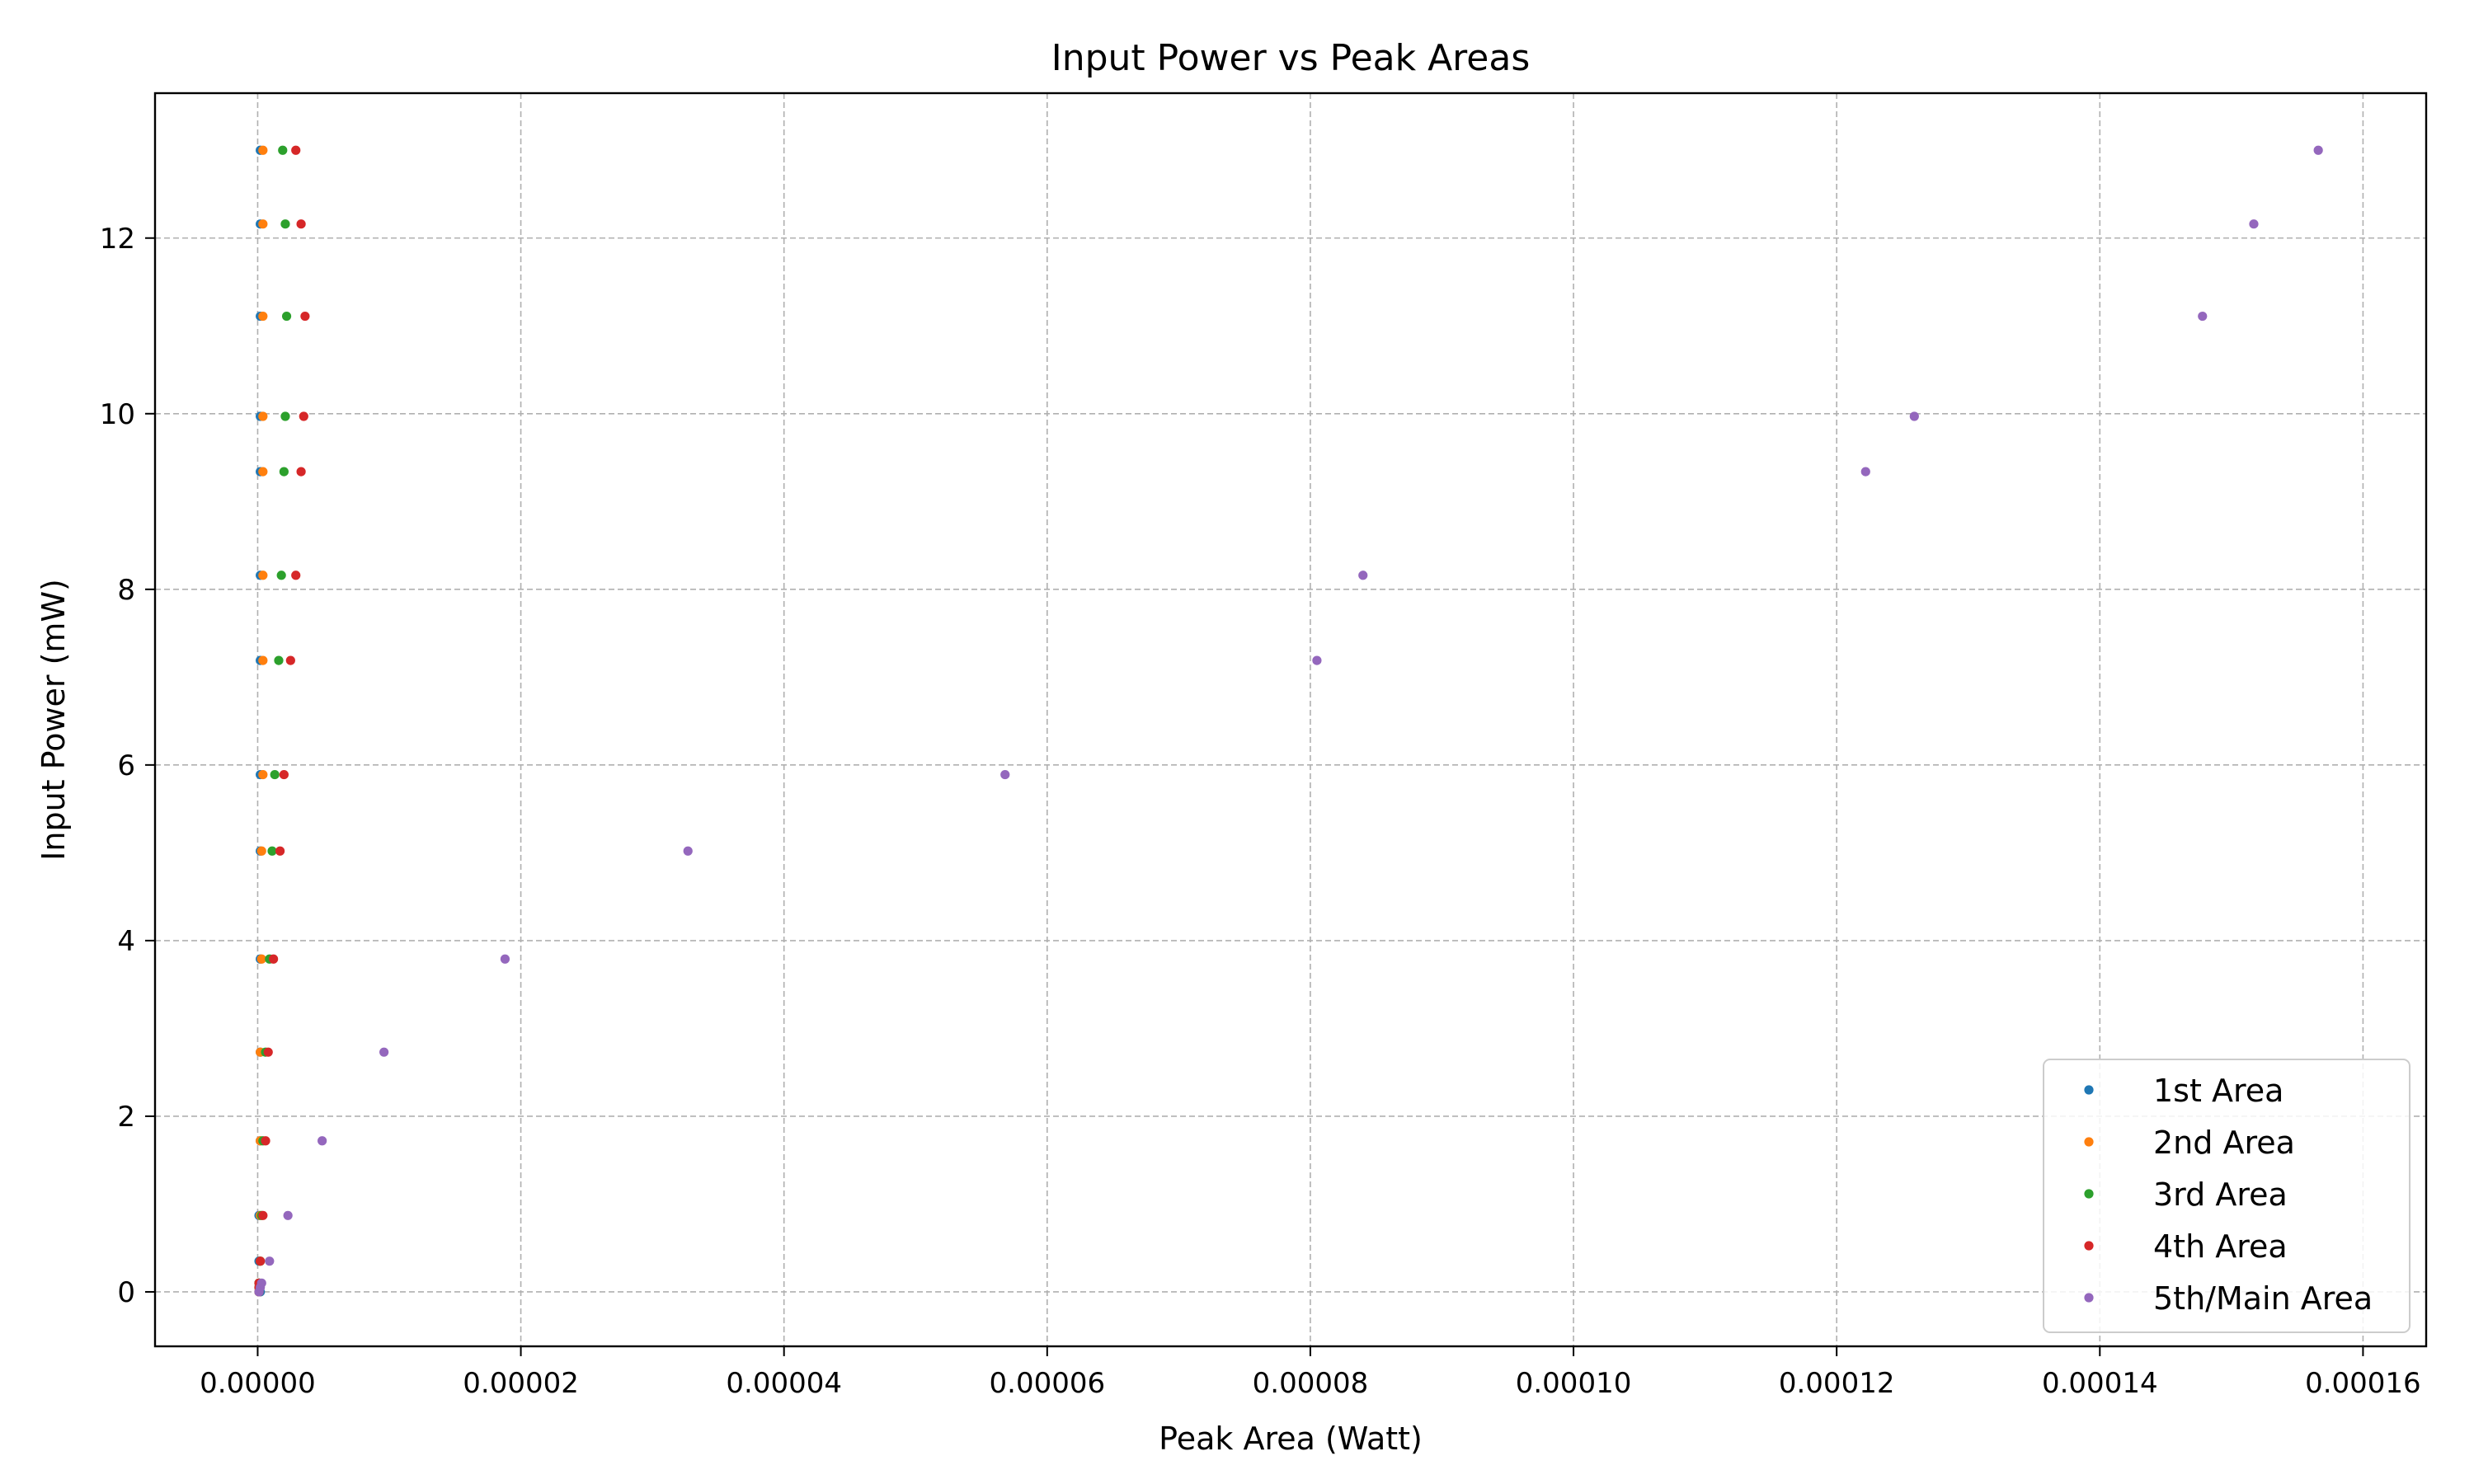  I want to click on x-tick-label: 0.00010, so click(1574, 1383).